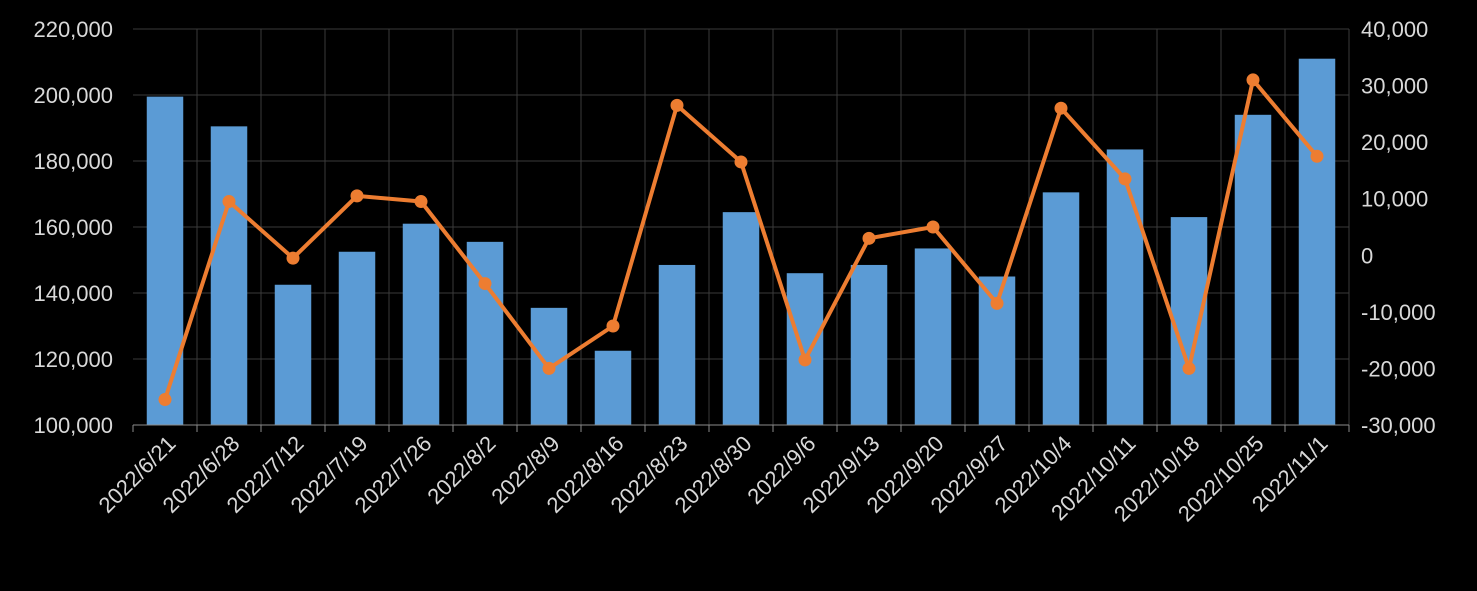  I want to click on y-right-tick-label: -20,000, so click(1398, 368).